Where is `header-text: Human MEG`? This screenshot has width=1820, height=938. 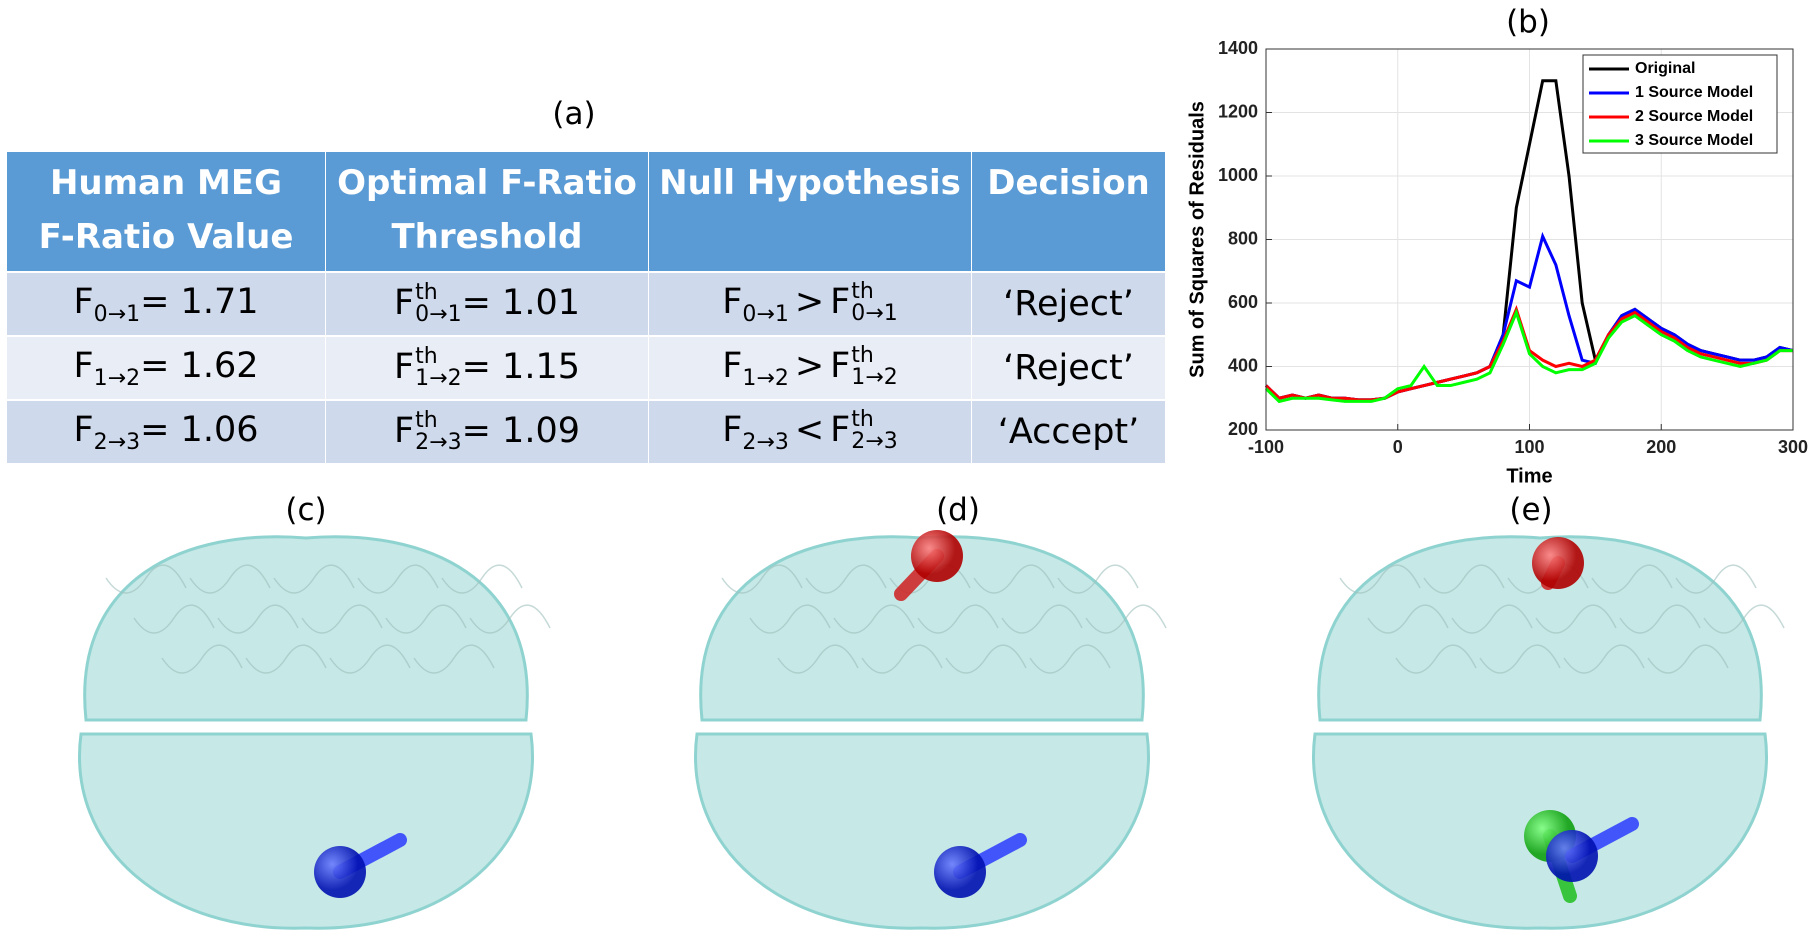 header-text: Human MEG is located at coordinates (166, 183).